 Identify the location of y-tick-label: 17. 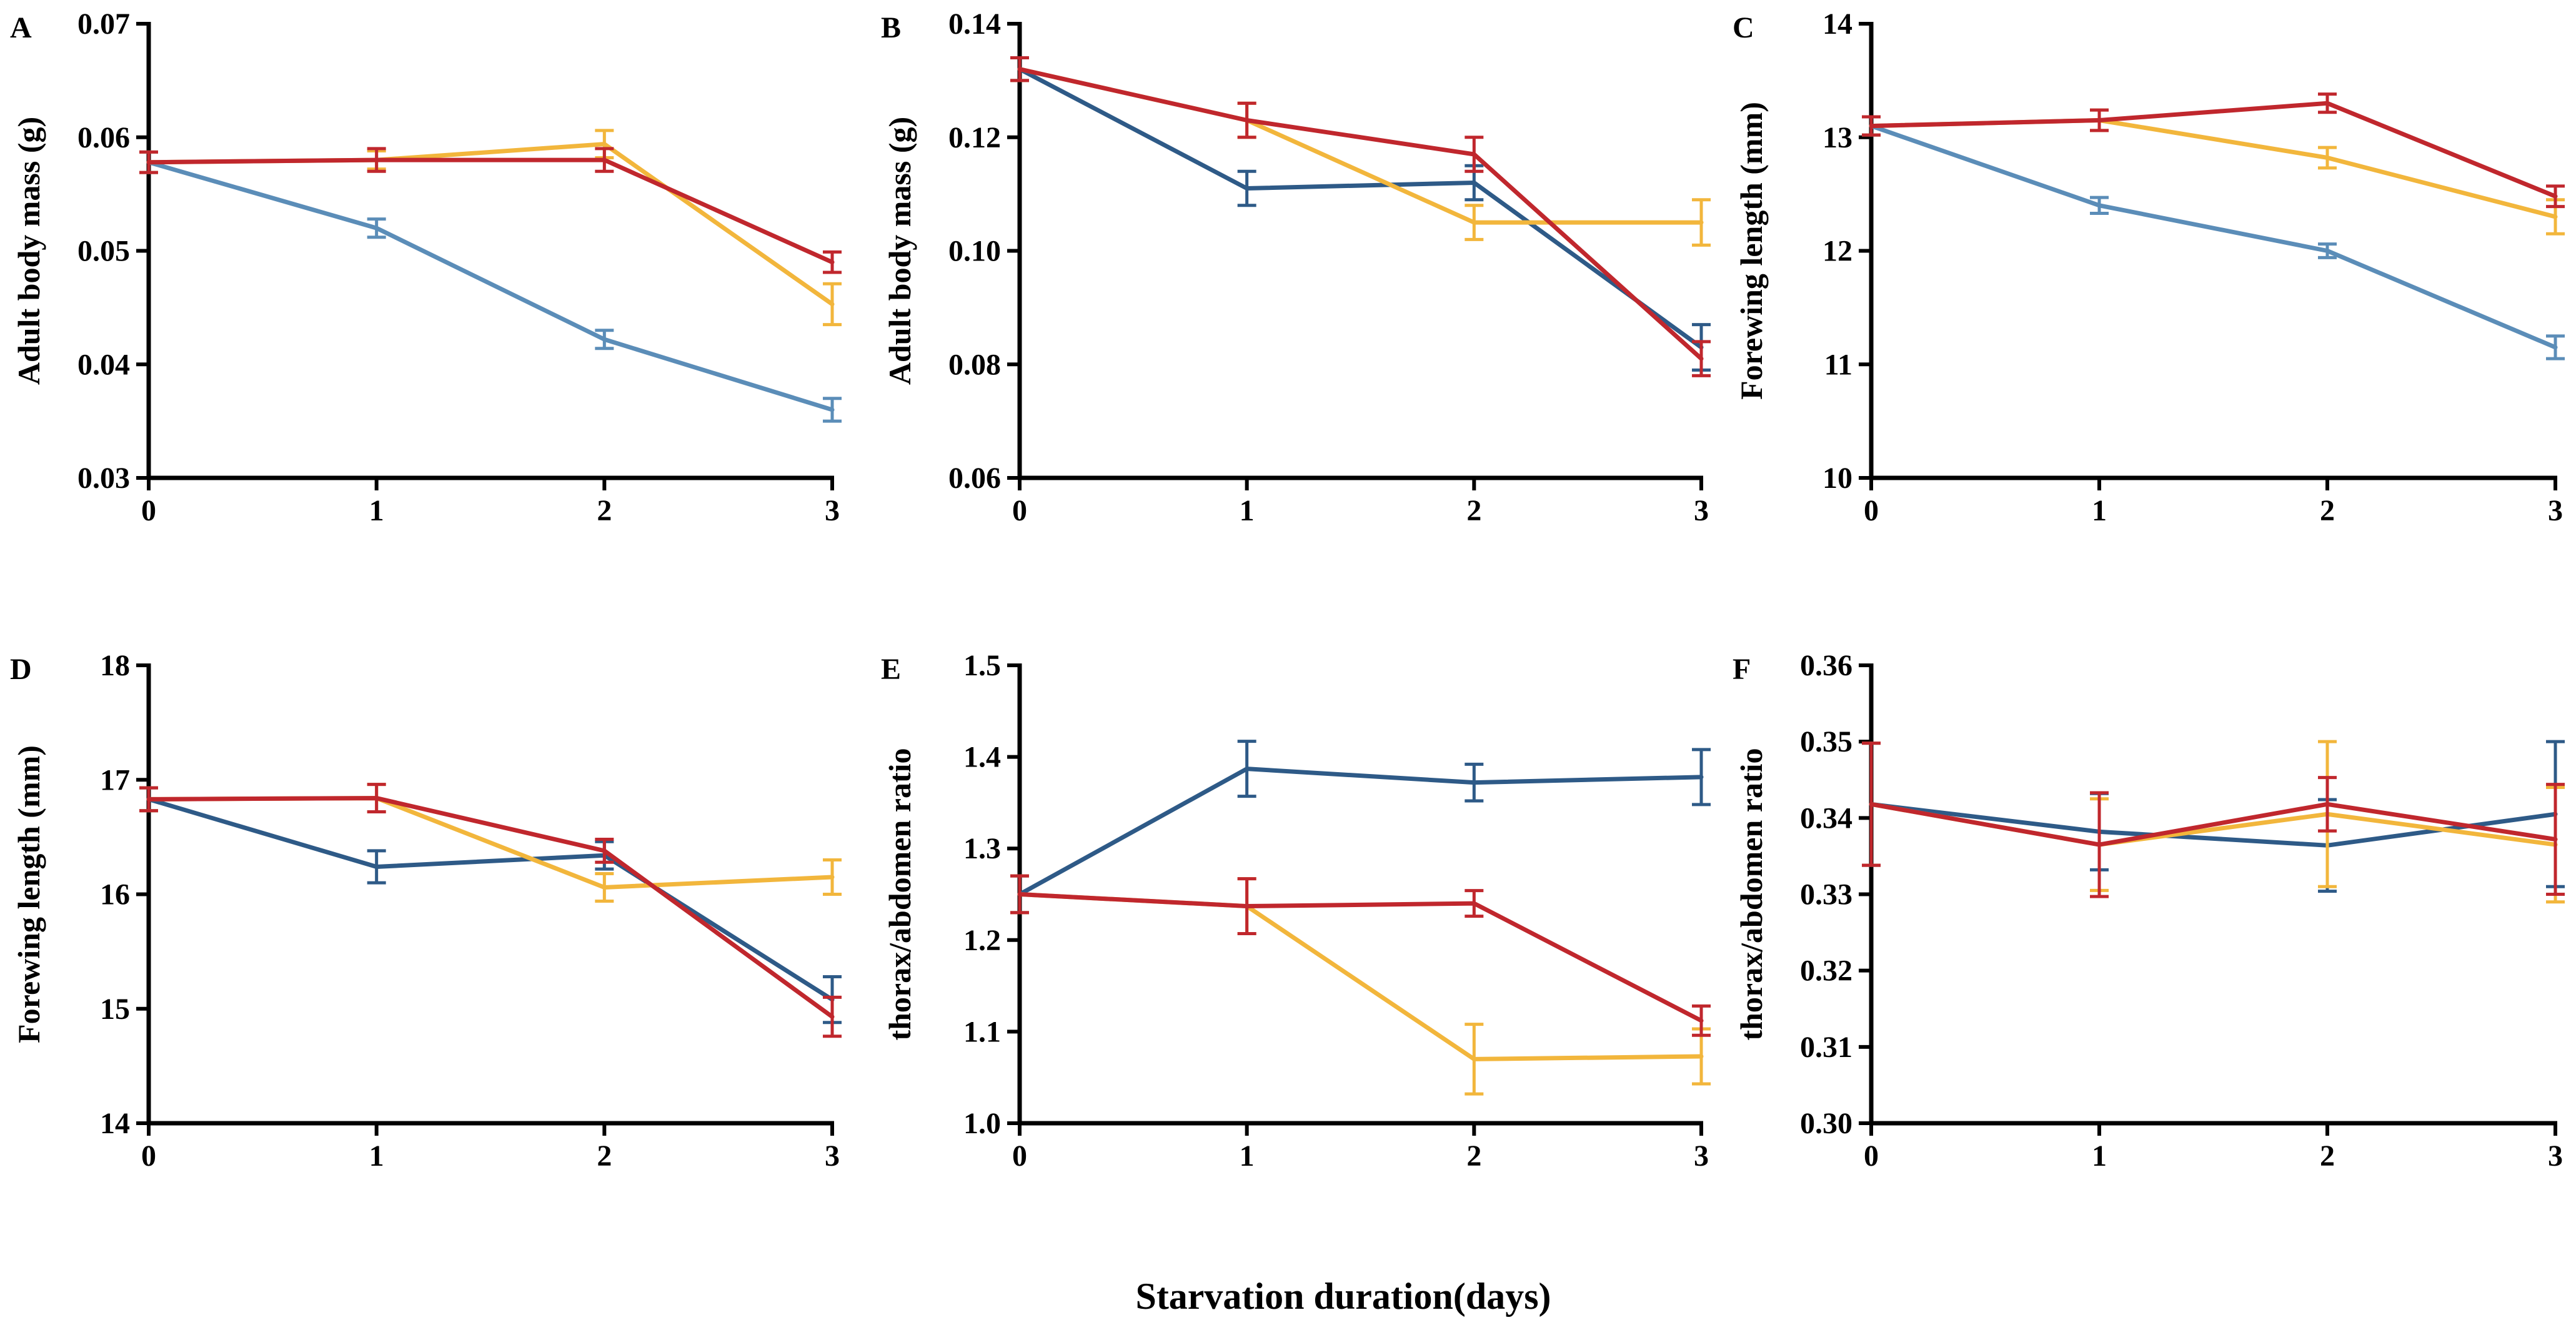
(115, 780).